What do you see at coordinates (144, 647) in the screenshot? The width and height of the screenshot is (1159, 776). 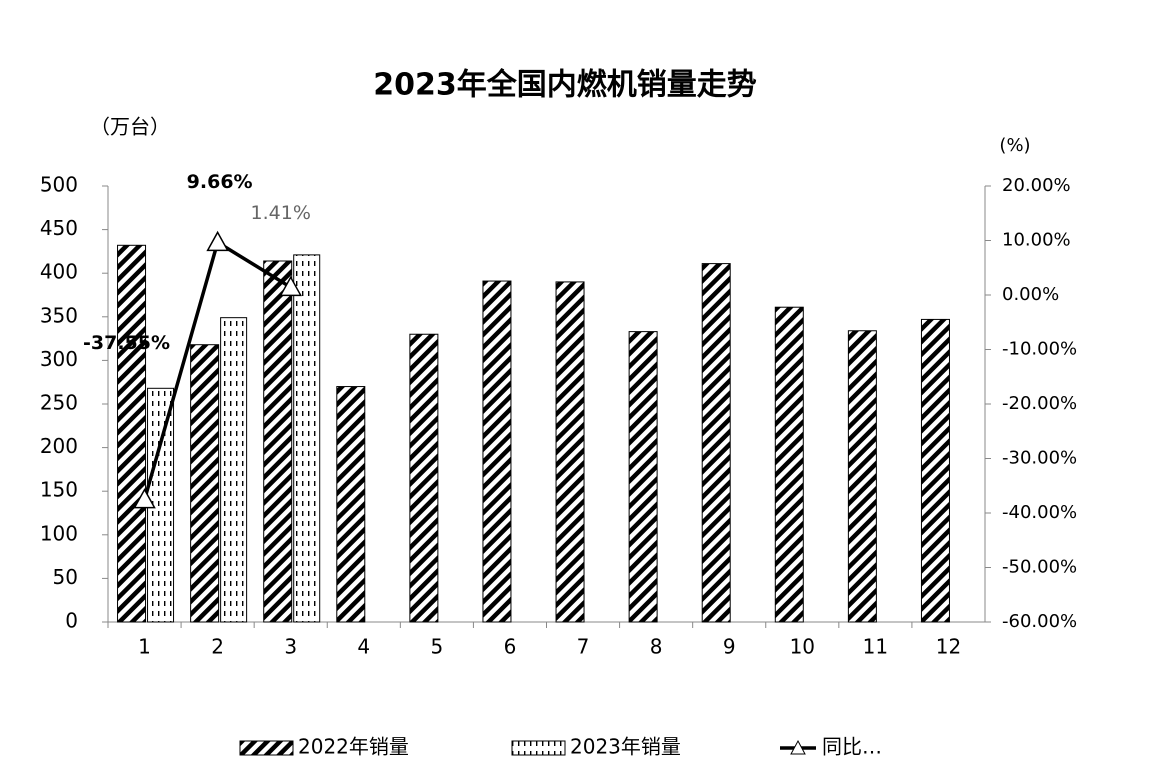 I see `x-tick-label: 1` at bounding box center [144, 647].